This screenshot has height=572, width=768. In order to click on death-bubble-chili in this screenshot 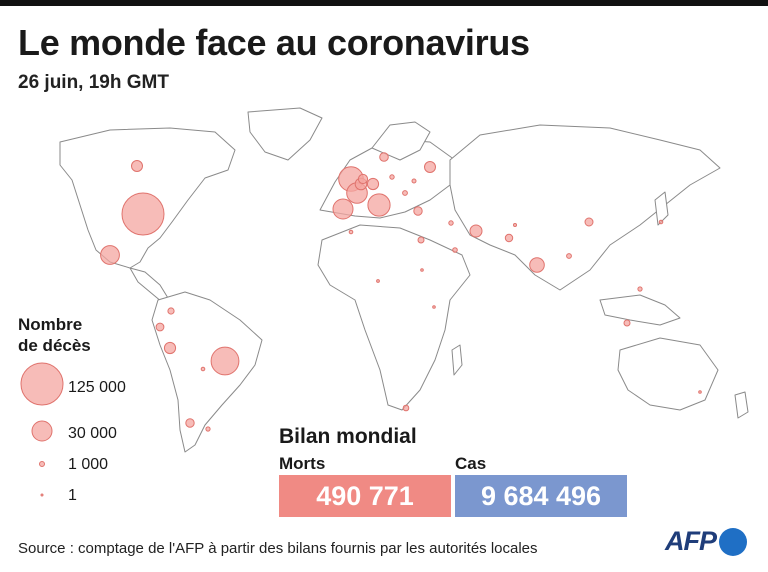, I will do `click(190, 423)`.